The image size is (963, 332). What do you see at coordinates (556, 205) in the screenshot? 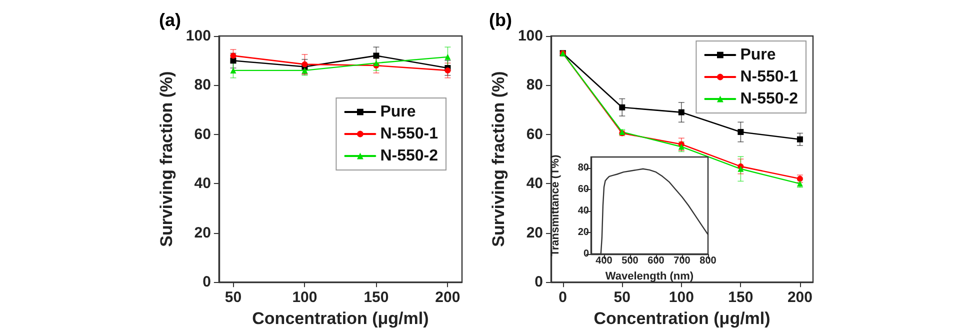
I see `y-axis-title: Transmittance (T%)` at bounding box center [556, 205].